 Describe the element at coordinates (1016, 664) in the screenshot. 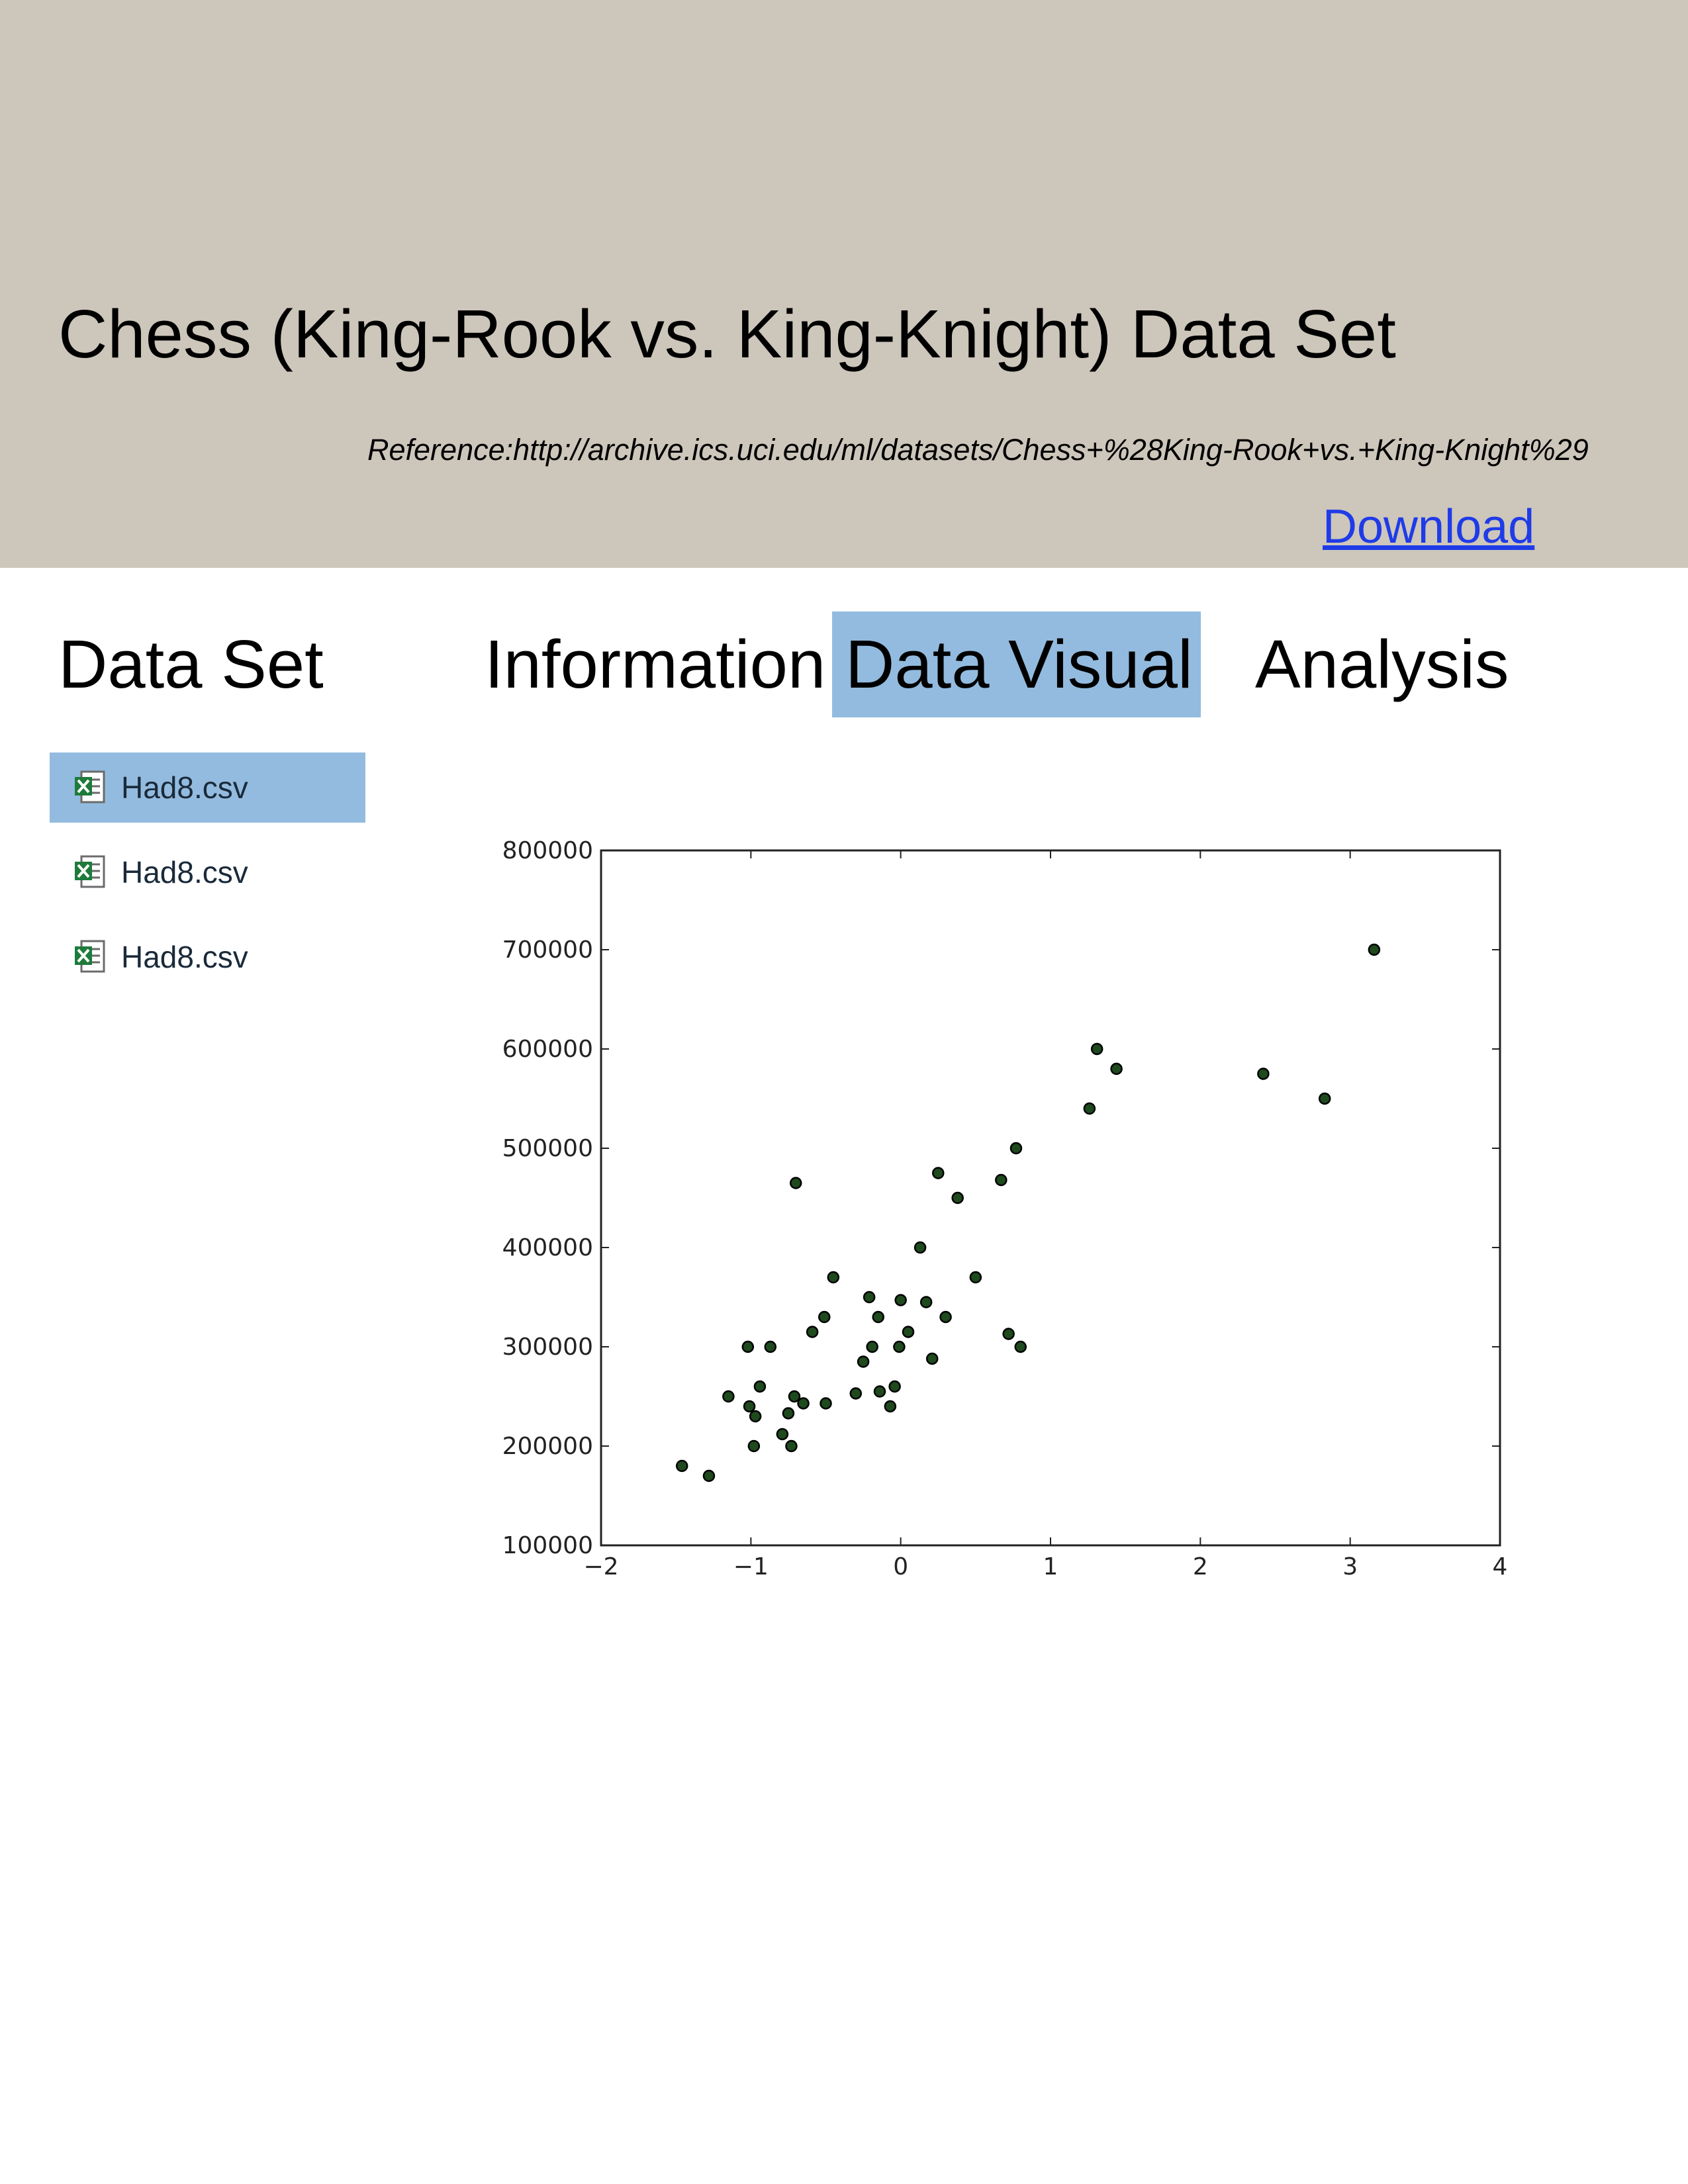

I see `tab-data-visual: Data Visual` at that location.